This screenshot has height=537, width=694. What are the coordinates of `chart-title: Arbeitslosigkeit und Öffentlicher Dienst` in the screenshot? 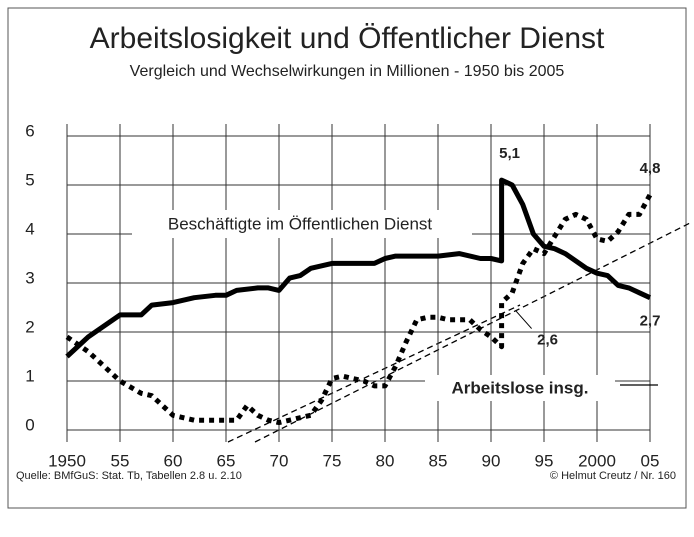 It's located at (347, 38).